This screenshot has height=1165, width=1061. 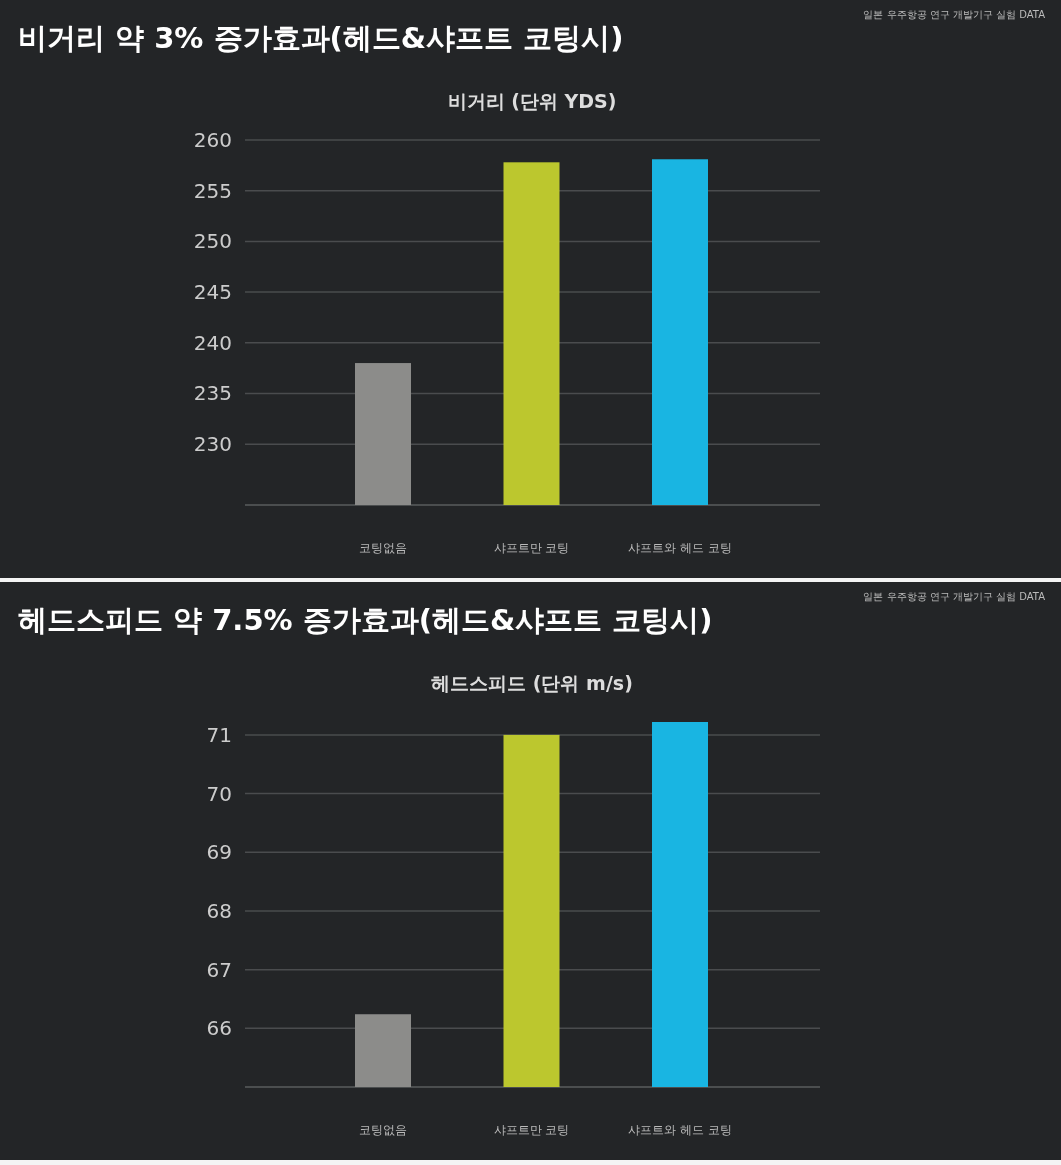 I want to click on y-tick-label: 255, so click(x=212, y=190).